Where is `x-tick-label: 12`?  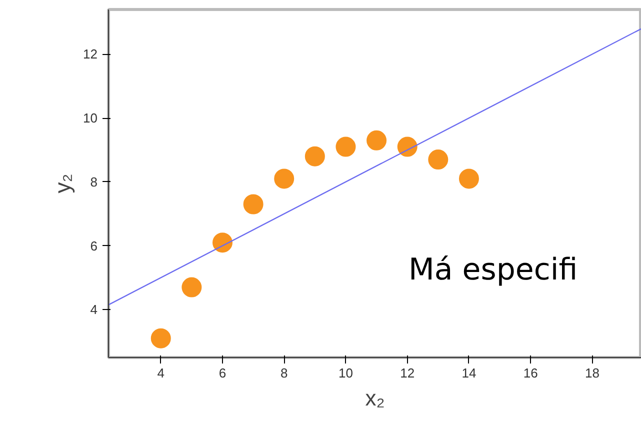
x-tick-label: 12 is located at coordinates (407, 373).